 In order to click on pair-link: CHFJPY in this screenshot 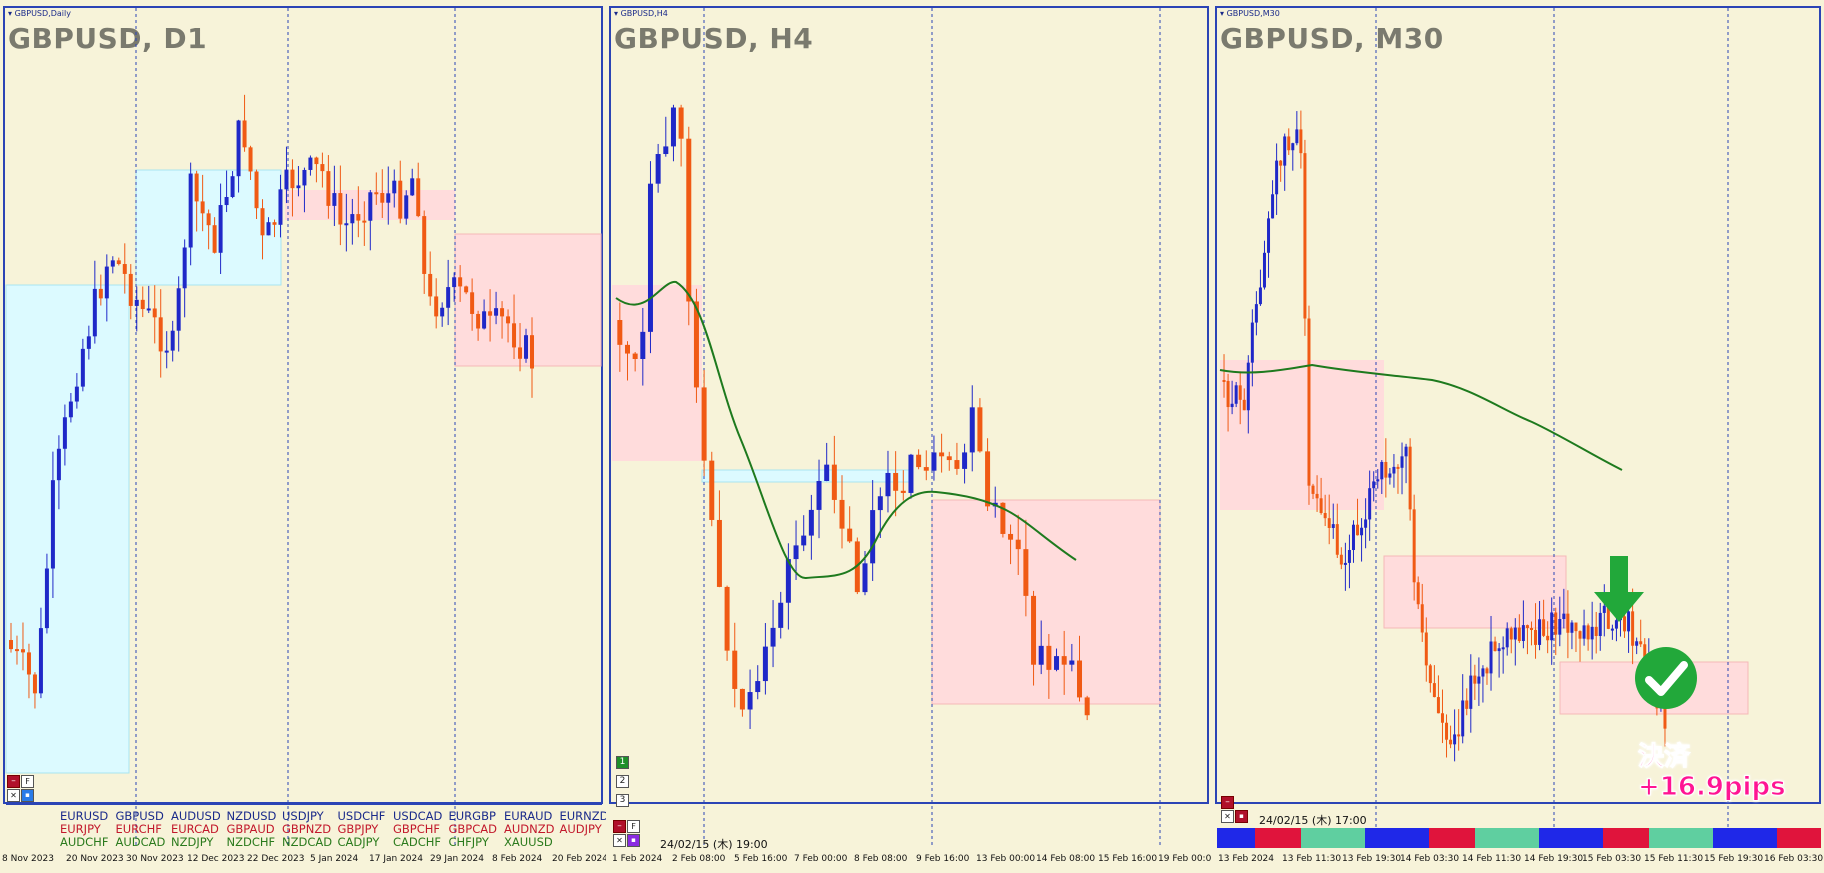, I will do `click(468, 842)`.